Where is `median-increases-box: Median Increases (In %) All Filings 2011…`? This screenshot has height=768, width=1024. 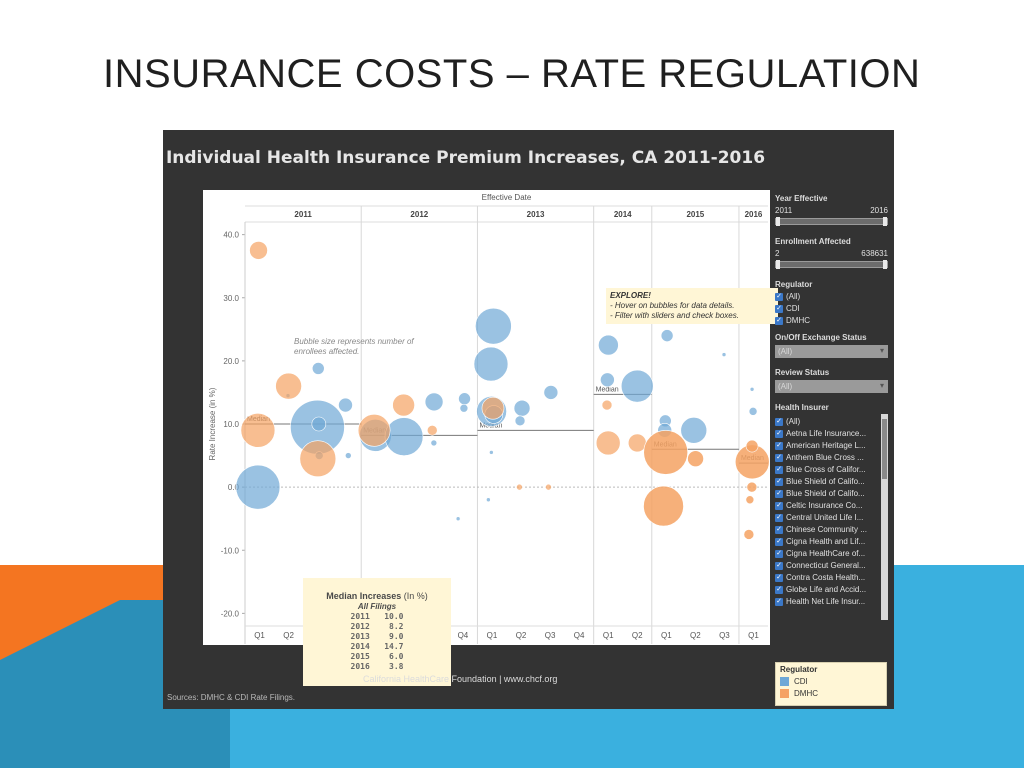
median-increases-box: Median Increases (In %) All Filings 2011… is located at coordinates (377, 632).